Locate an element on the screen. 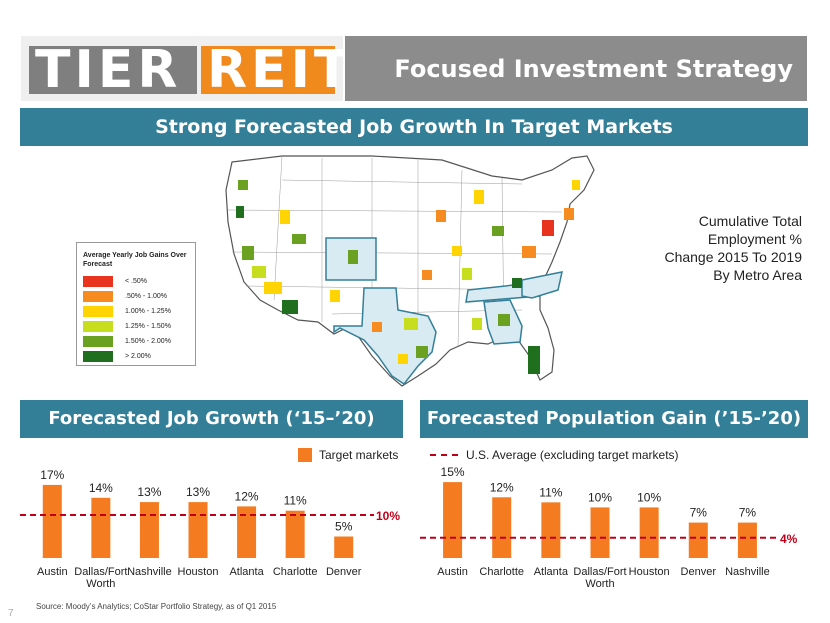 The height and width of the screenshot is (623, 830). map-state-texas is located at coordinates (385, 336).